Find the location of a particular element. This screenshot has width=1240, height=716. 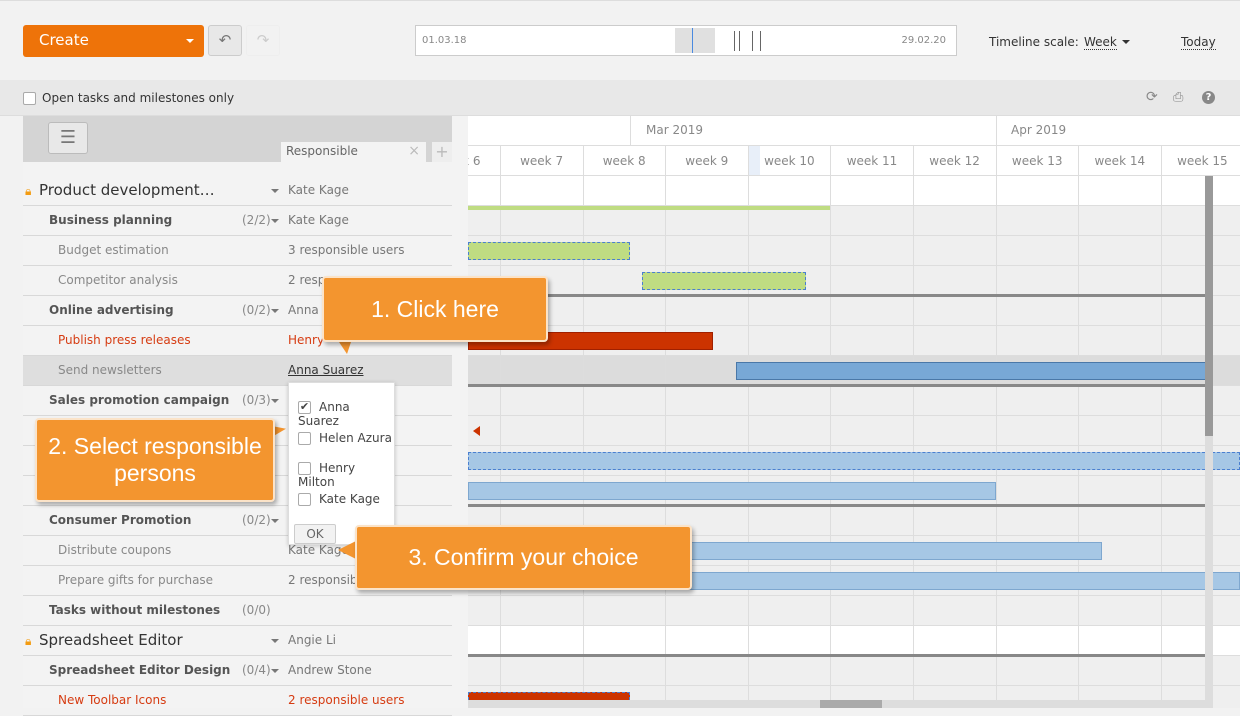

ok-button: OK is located at coordinates (315, 534).